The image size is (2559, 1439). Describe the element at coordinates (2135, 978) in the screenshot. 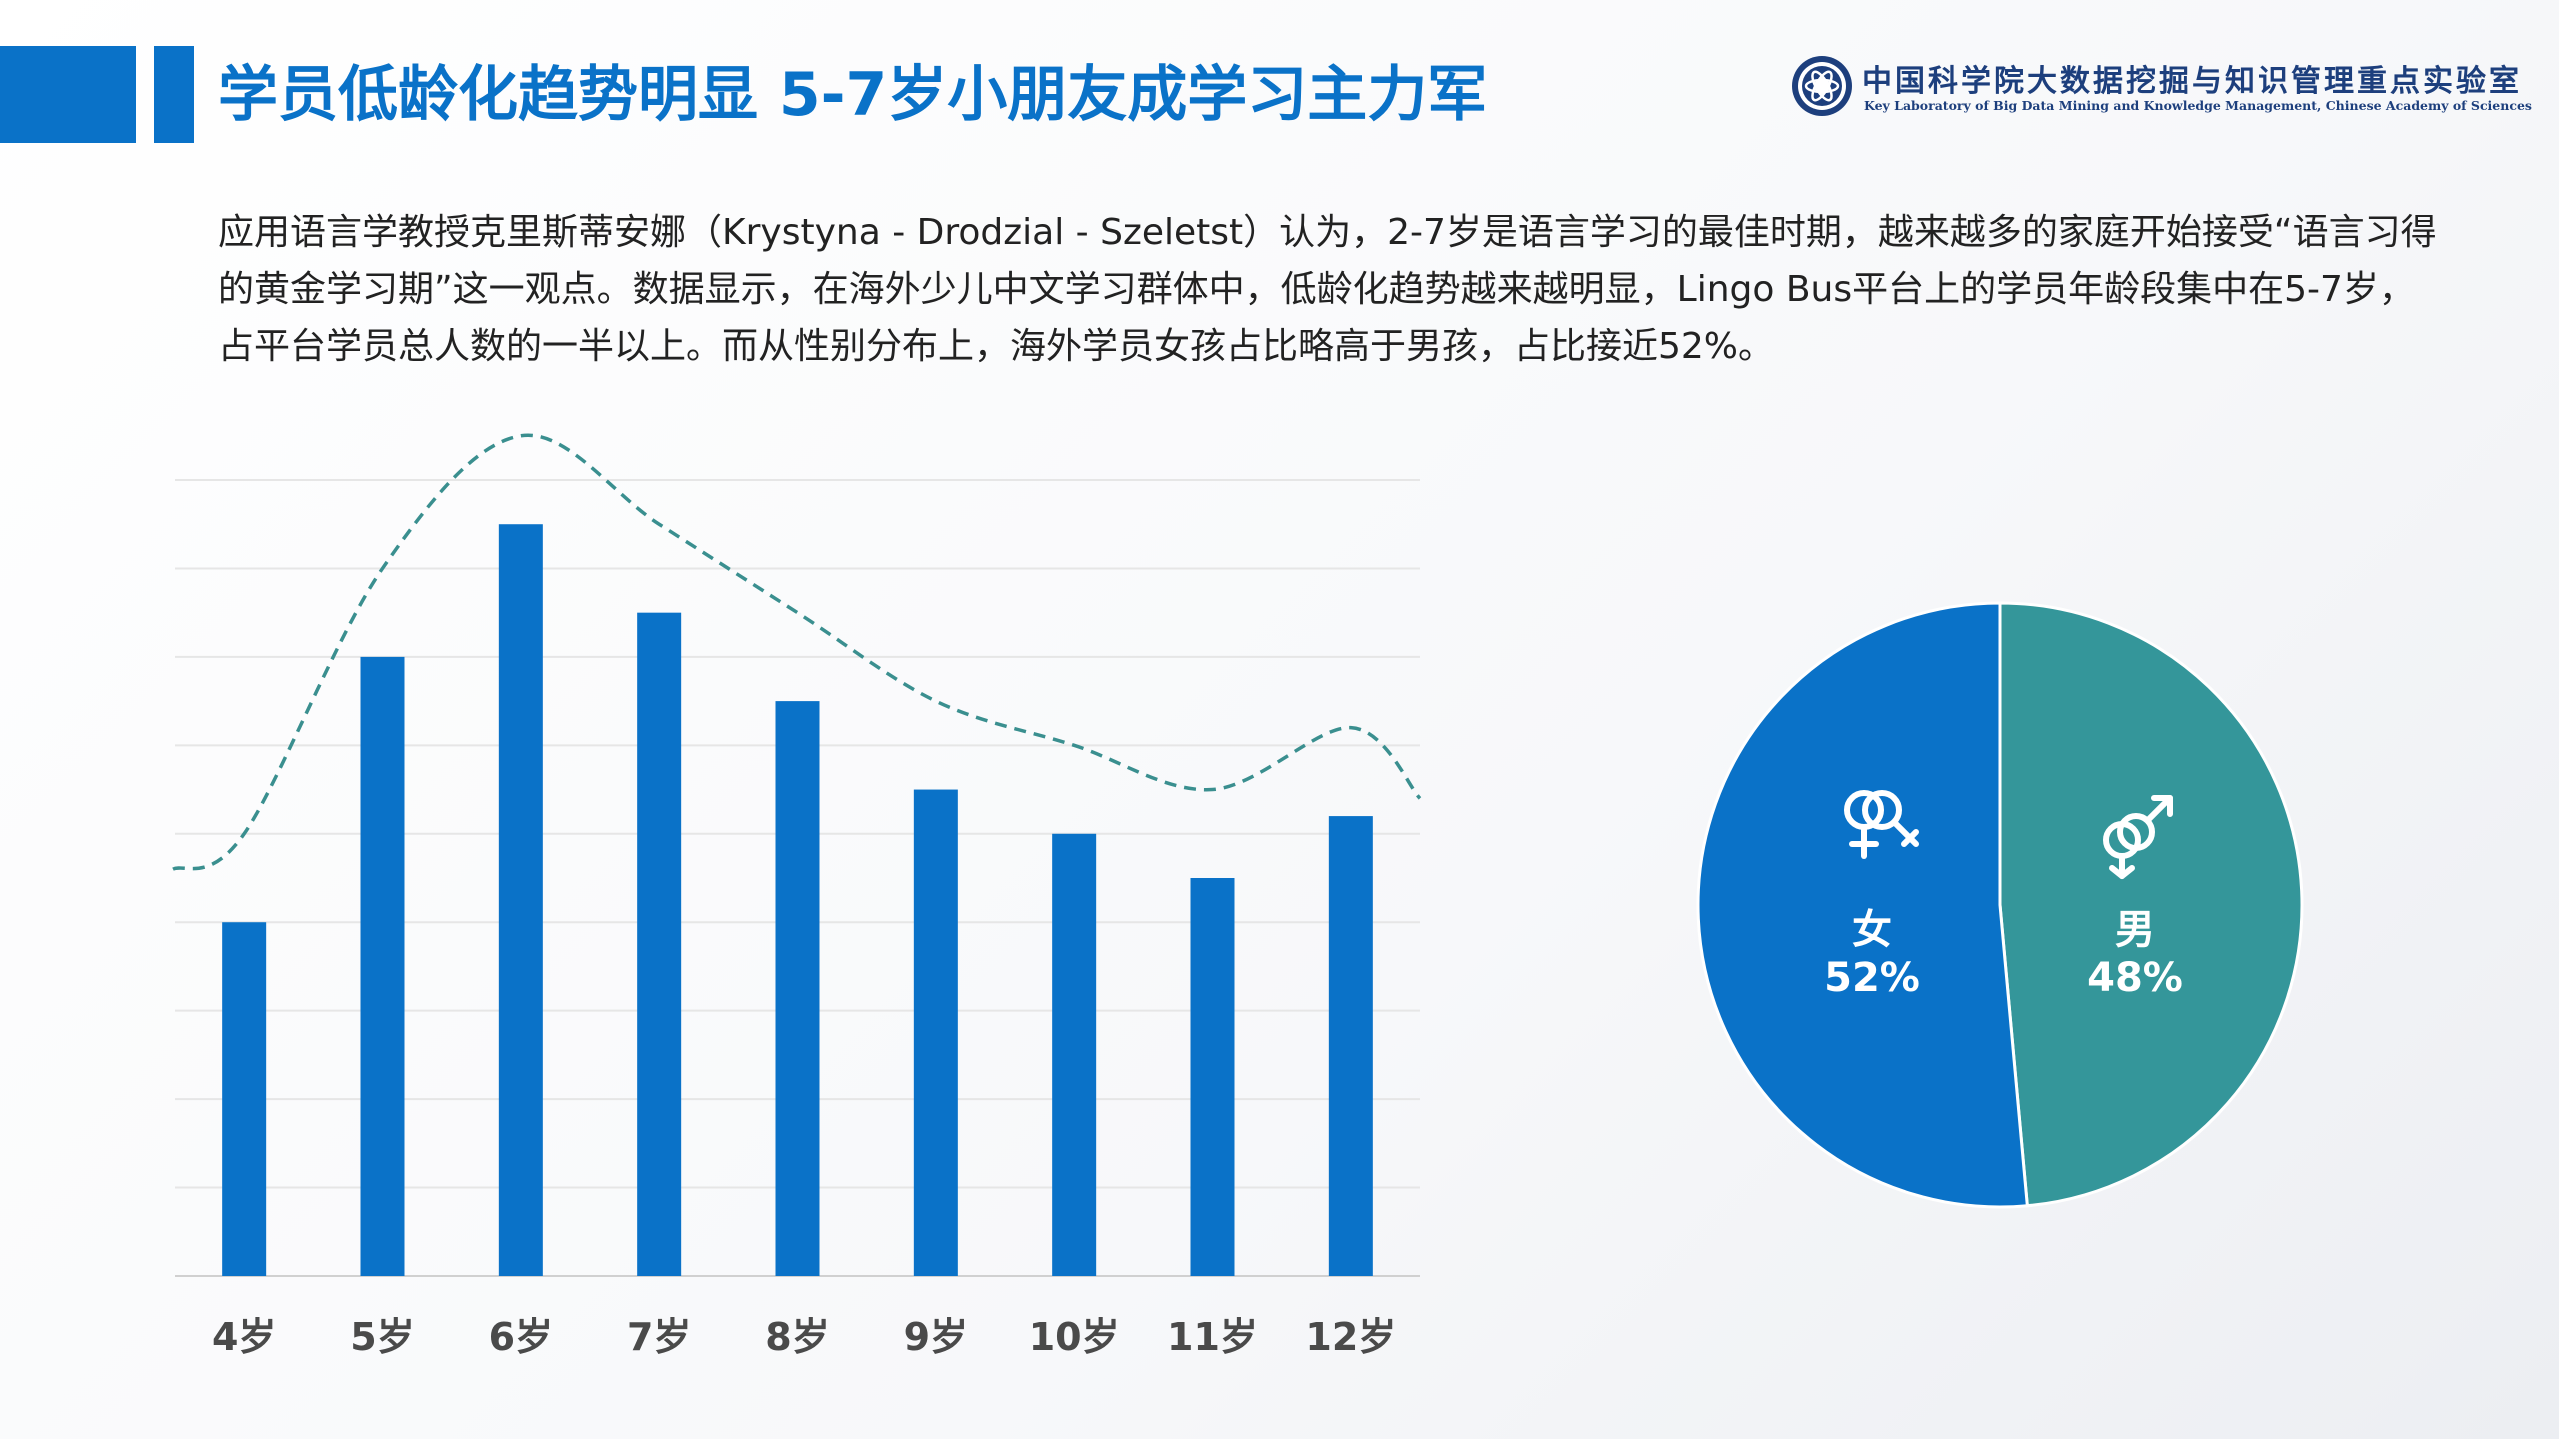

I see `male-percent: 48%` at that location.